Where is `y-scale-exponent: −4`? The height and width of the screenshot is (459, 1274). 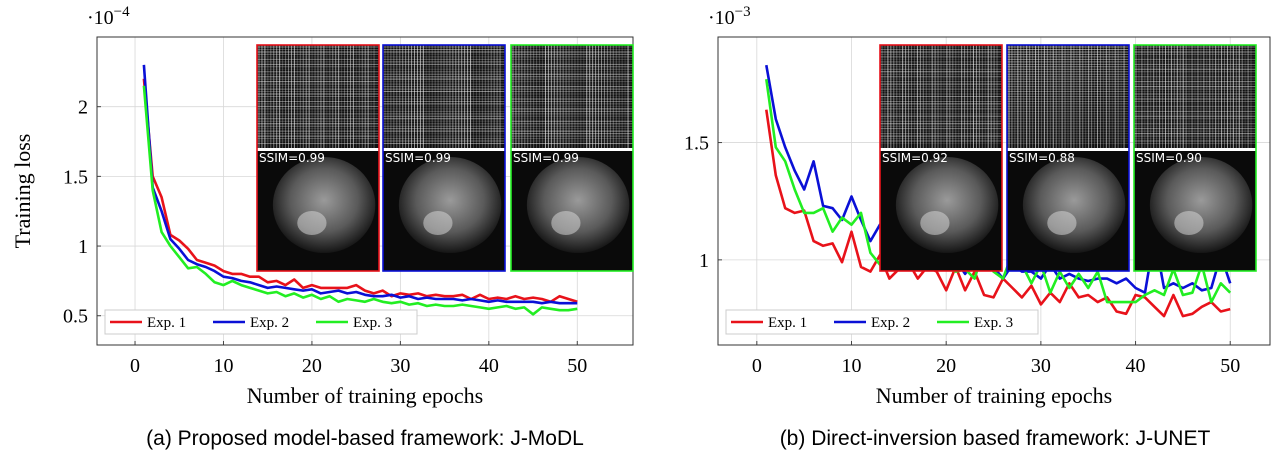 y-scale-exponent: −4 is located at coordinates (122, 12).